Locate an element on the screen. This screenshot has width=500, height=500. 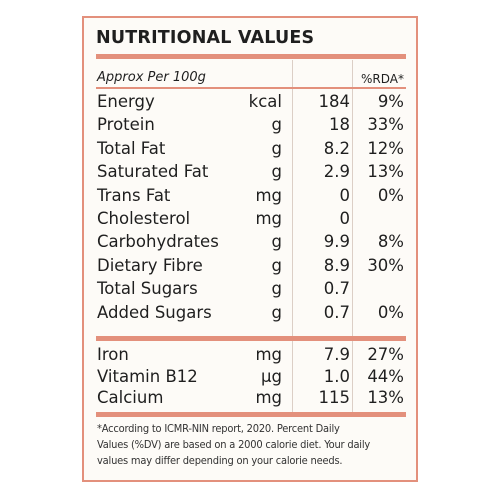
serving-size: Approx Per 100g is located at coordinates (151, 77).